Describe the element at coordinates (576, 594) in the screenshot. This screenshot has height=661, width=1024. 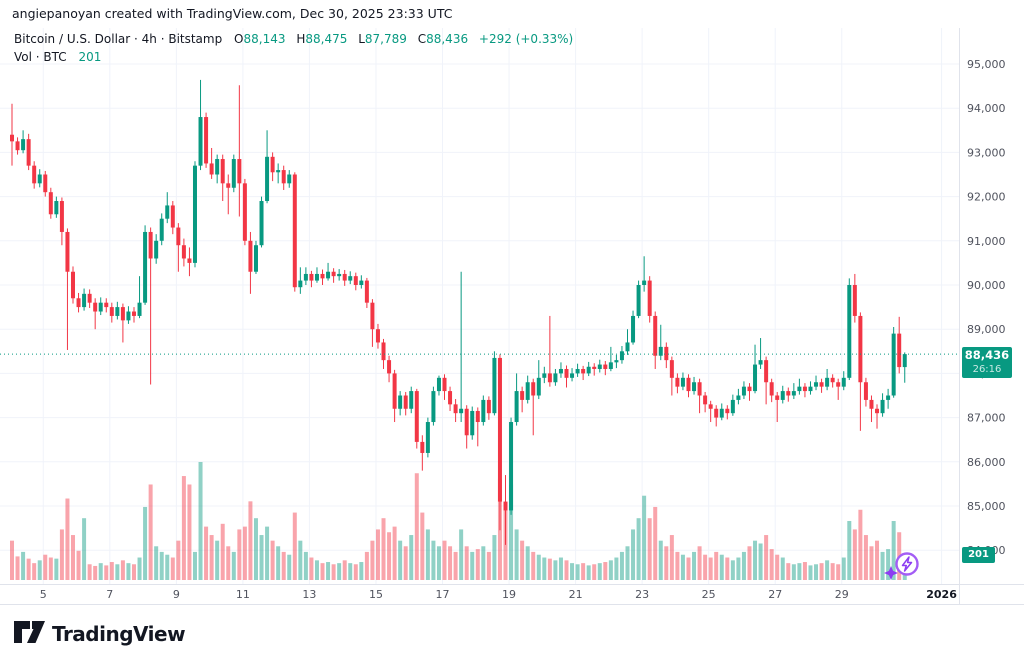
I see `date-tick-label: 21` at that location.